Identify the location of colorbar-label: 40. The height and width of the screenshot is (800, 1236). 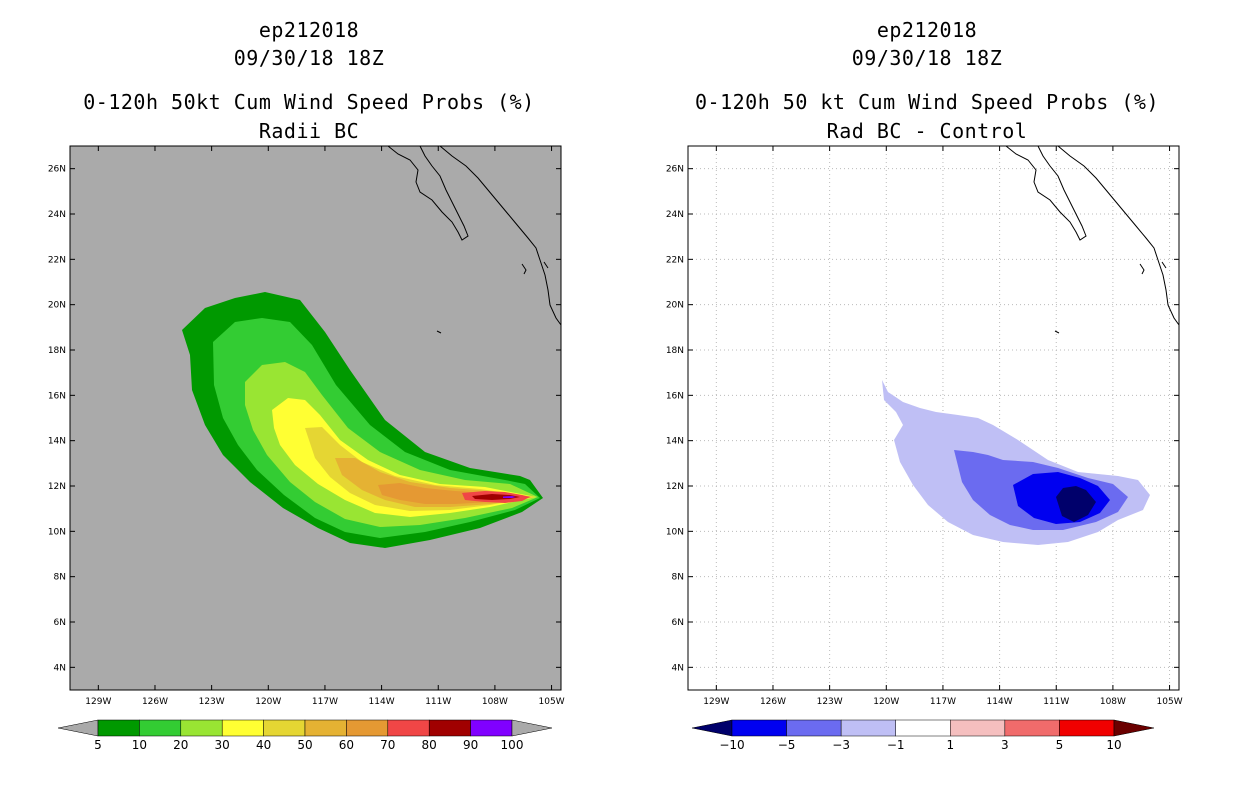
(263, 745).